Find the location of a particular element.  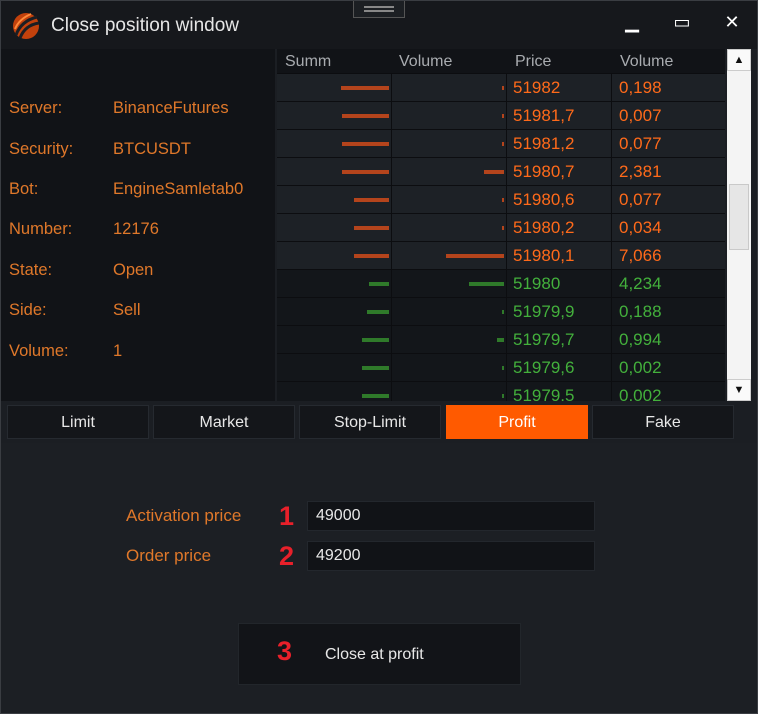

orderbook-row: 51980,7 2,381 is located at coordinates (501, 171).